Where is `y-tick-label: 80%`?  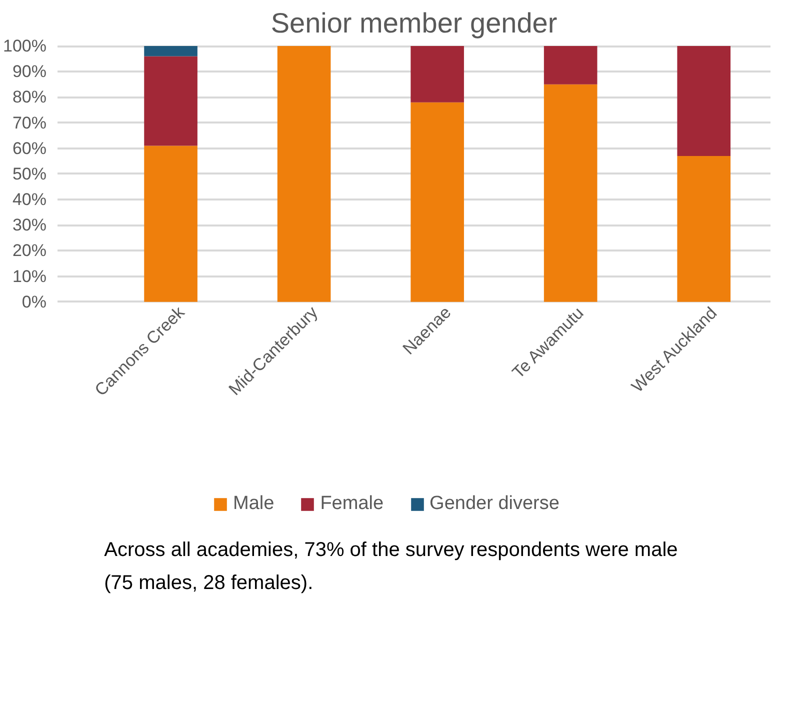 y-tick-label: 80% is located at coordinates (29, 97).